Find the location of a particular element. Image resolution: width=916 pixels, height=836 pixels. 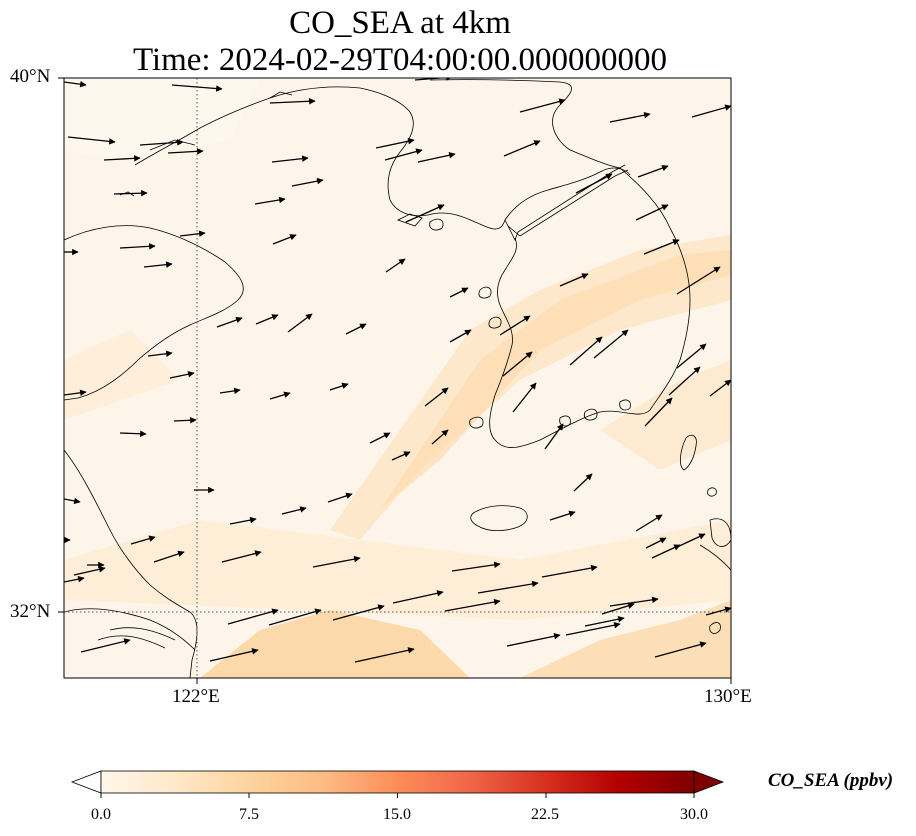

figure-subtitle-time: Time: 2024-02-29T04:00:00.000000000 is located at coordinates (400, 60).